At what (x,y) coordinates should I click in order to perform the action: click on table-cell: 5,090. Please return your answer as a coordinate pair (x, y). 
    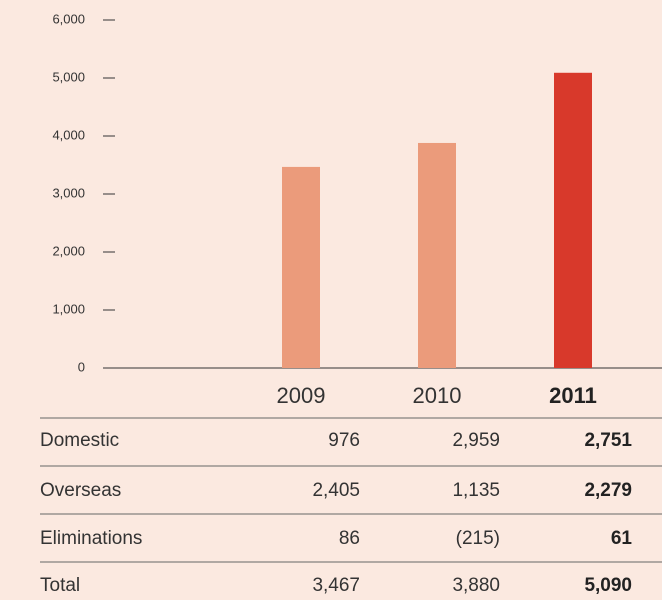
    Looking at the image, I should click on (608, 585).